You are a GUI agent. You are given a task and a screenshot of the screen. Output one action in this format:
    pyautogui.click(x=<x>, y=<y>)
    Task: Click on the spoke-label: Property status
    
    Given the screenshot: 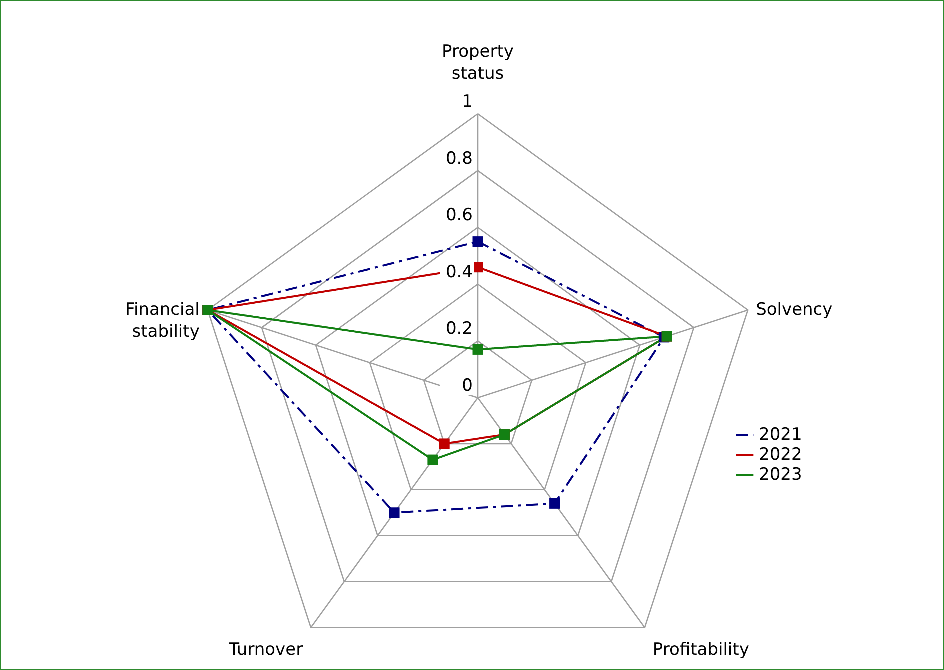 What is the action you would take?
    pyautogui.click(x=478, y=63)
    